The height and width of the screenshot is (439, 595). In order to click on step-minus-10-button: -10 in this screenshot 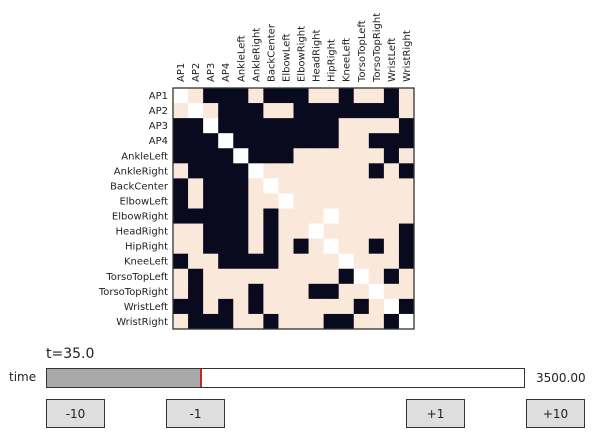, I will do `click(75, 413)`.